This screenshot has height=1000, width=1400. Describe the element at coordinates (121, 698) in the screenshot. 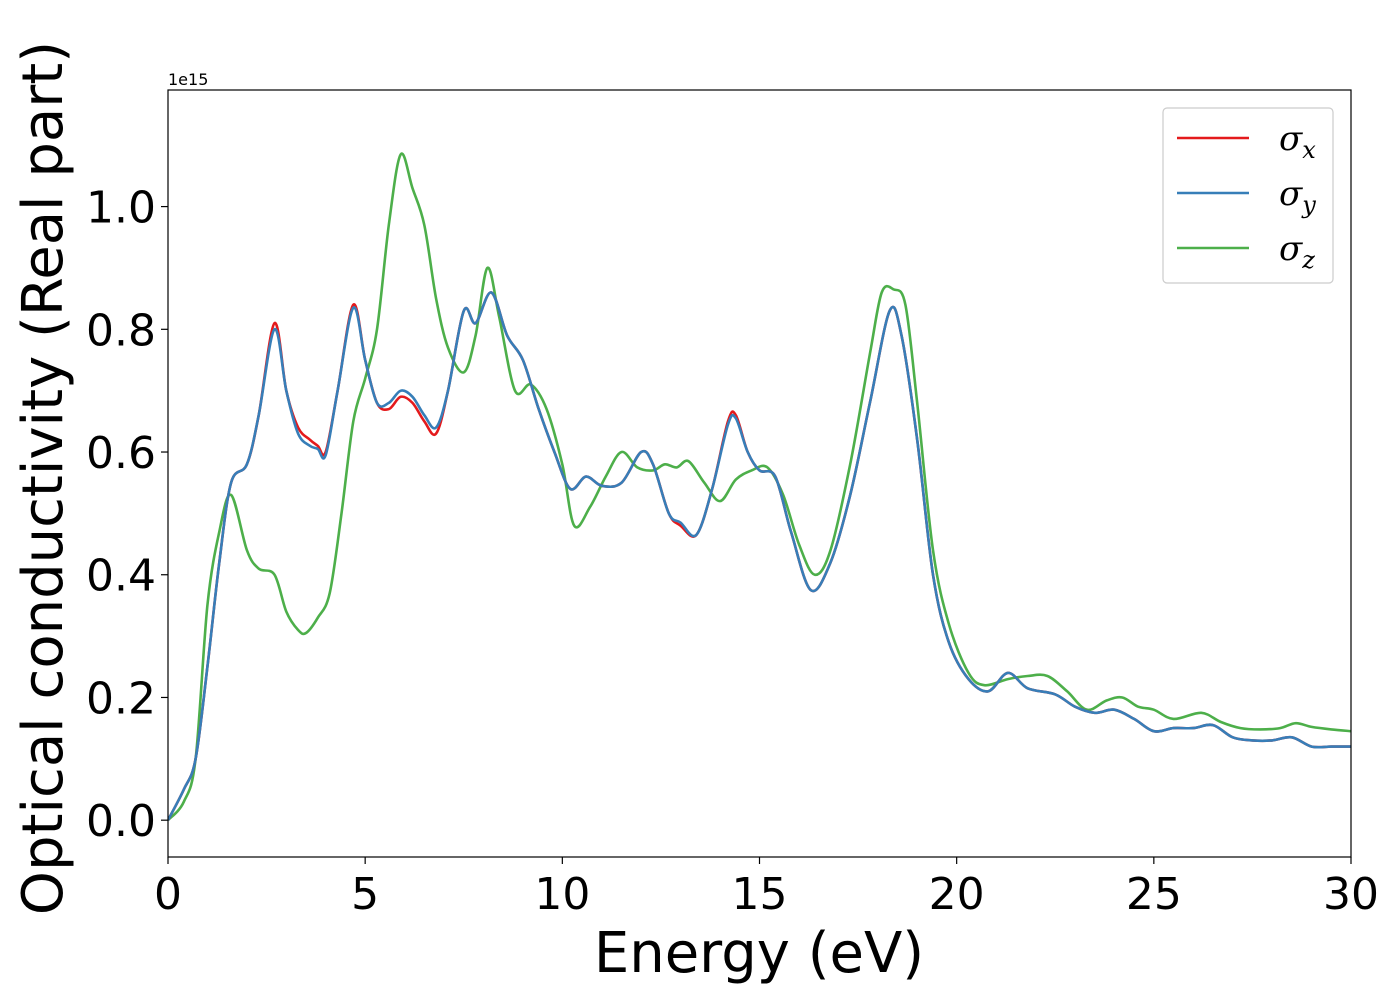

I see `y-tick-label: 0.2` at that location.